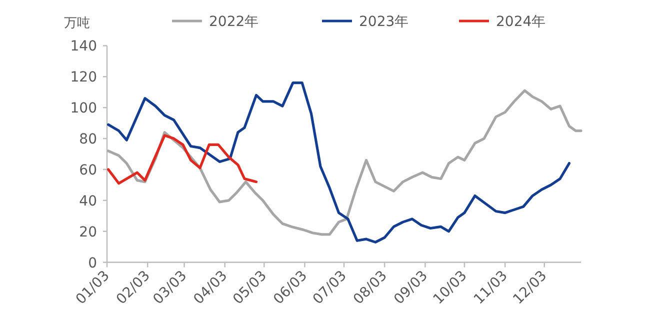 The width and height of the screenshot is (651, 330). I want to click on y-axis-title: 万吨, so click(77, 23).